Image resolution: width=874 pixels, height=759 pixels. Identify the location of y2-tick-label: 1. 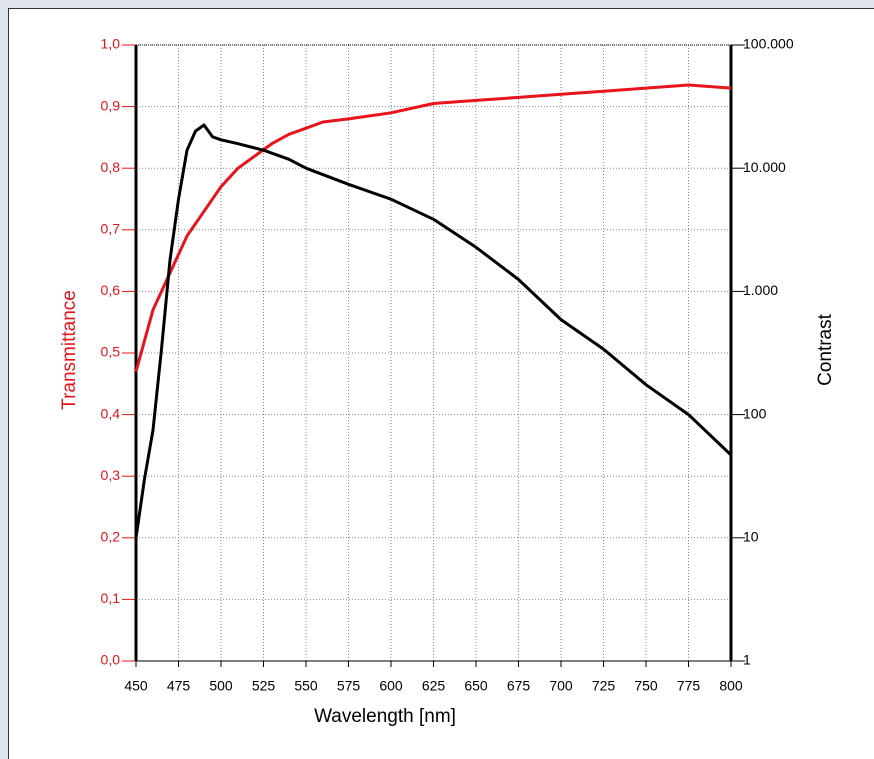
(747, 660).